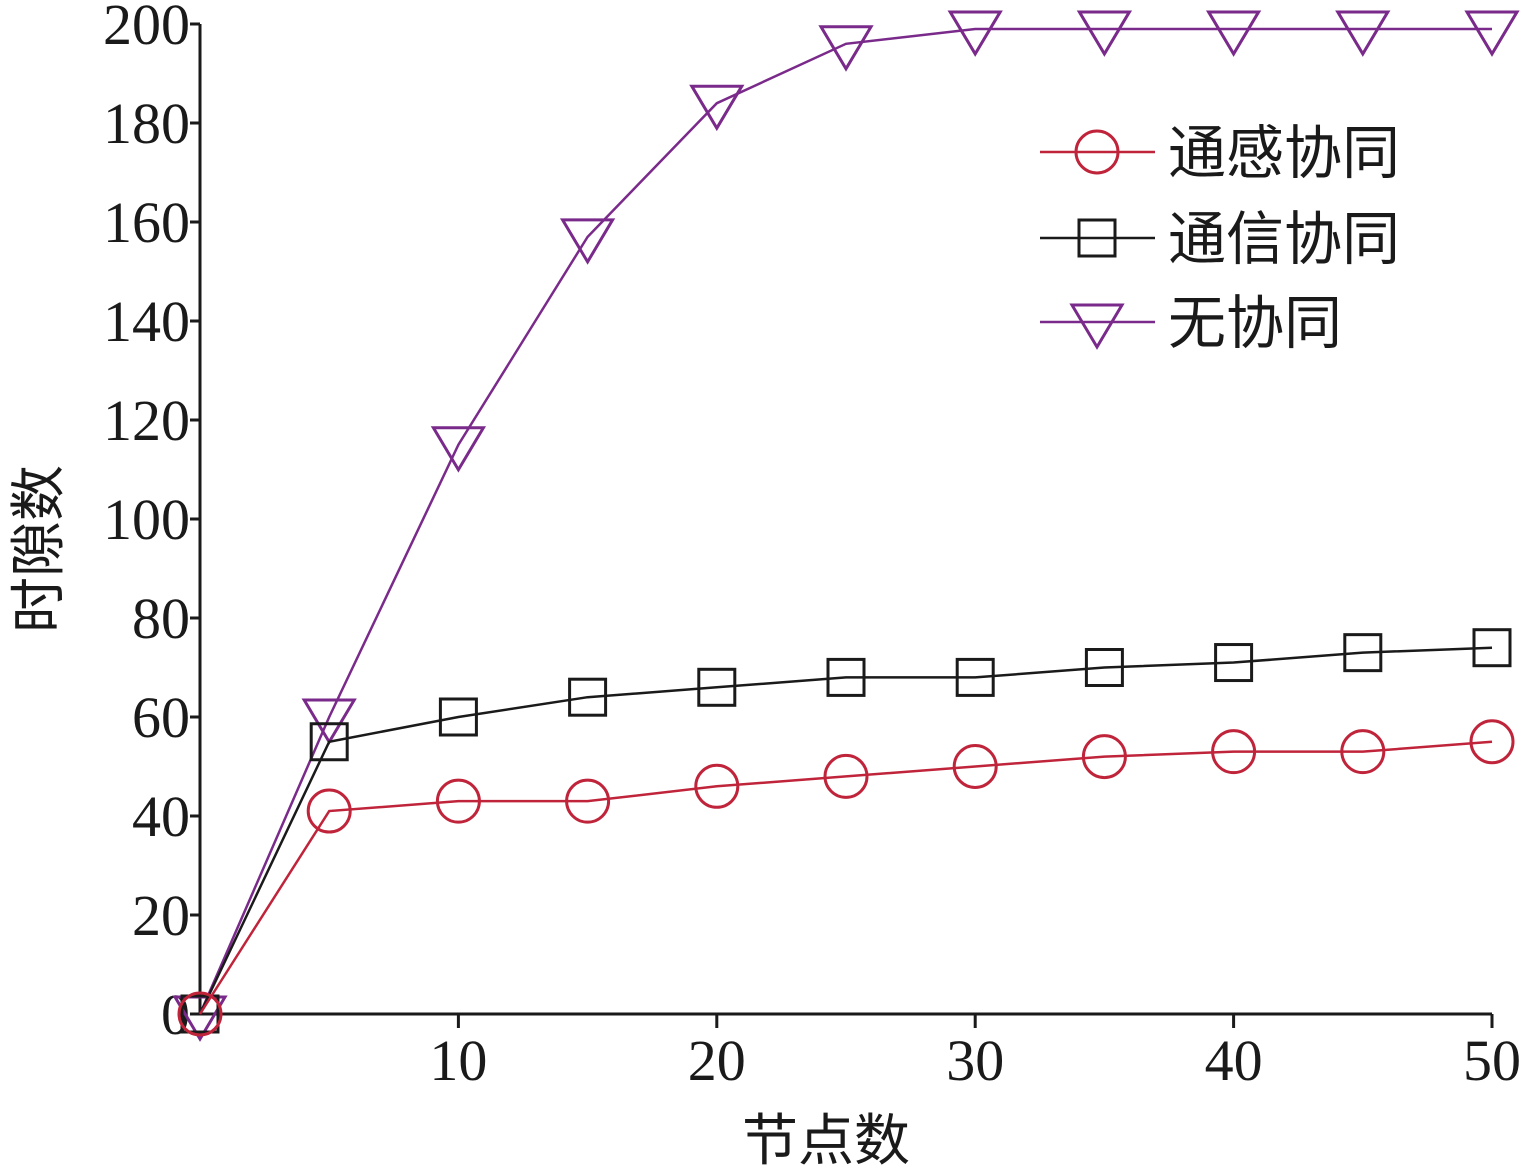 The height and width of the screenshot is (1172, 1523). I want to click on legend-label: 通信协同, so click(1284, 239).